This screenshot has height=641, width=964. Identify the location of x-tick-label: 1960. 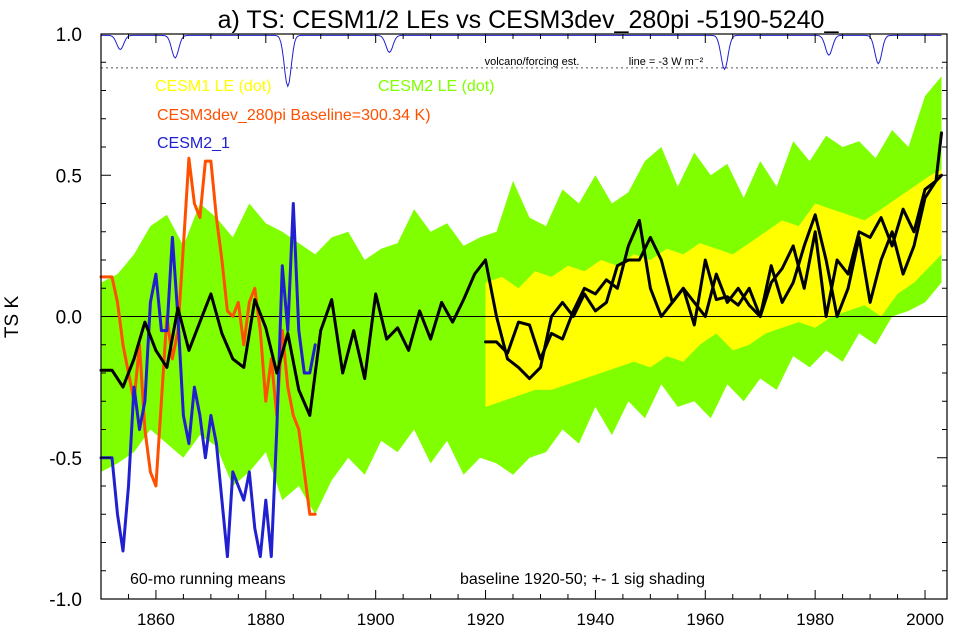
(705, 619).